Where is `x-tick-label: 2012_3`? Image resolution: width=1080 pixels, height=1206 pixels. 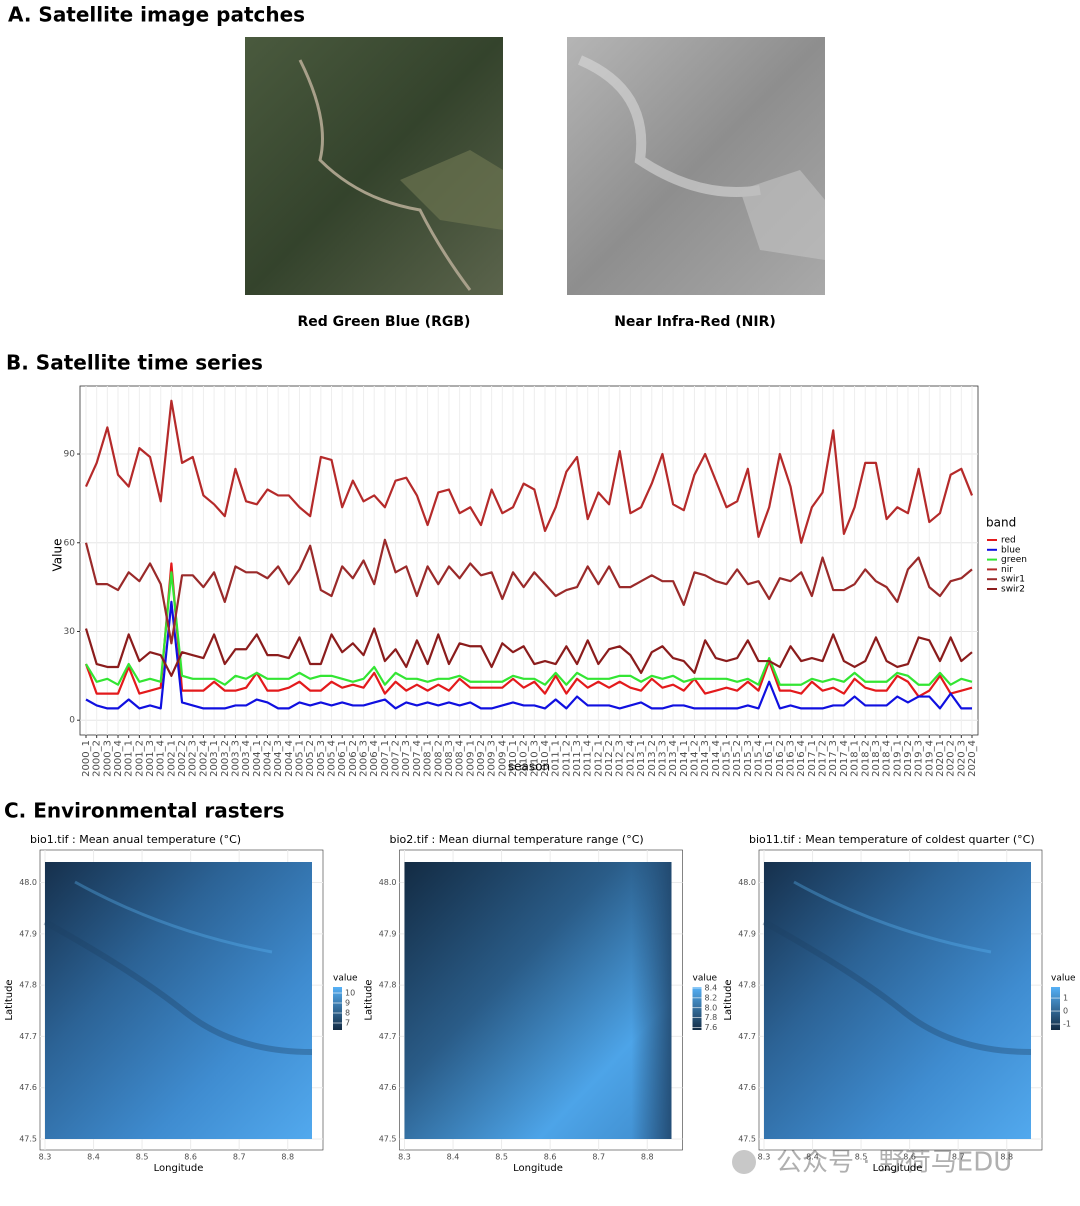 x-tick-label: 2012_3 is located at coordinates (620, 758).